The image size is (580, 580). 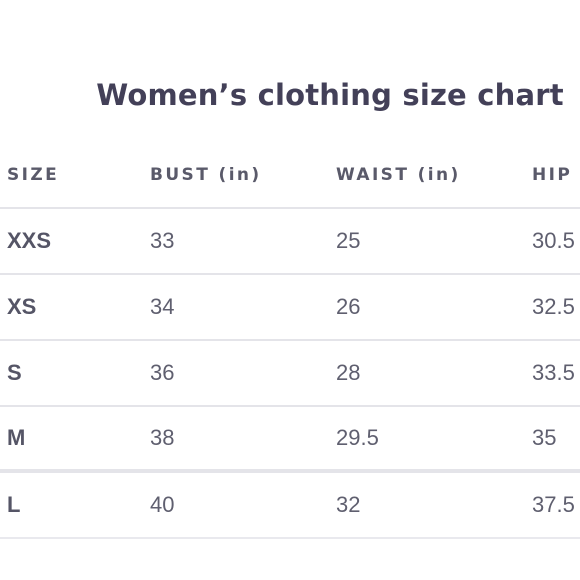 What do you see at coordinates (348, 240) in the screenshot?
I see `waist-cell: 25` at bounding box center [348, 240].